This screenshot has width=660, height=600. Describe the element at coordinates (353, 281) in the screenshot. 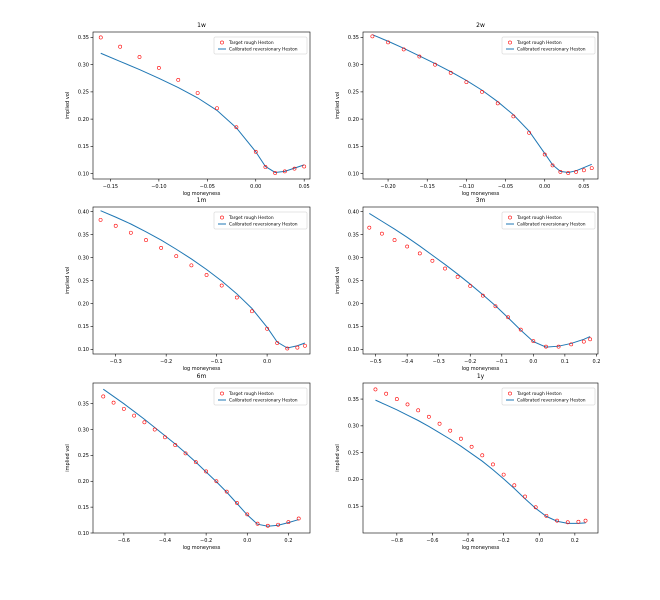

I see `y-tick-label: 0.25` at that location.